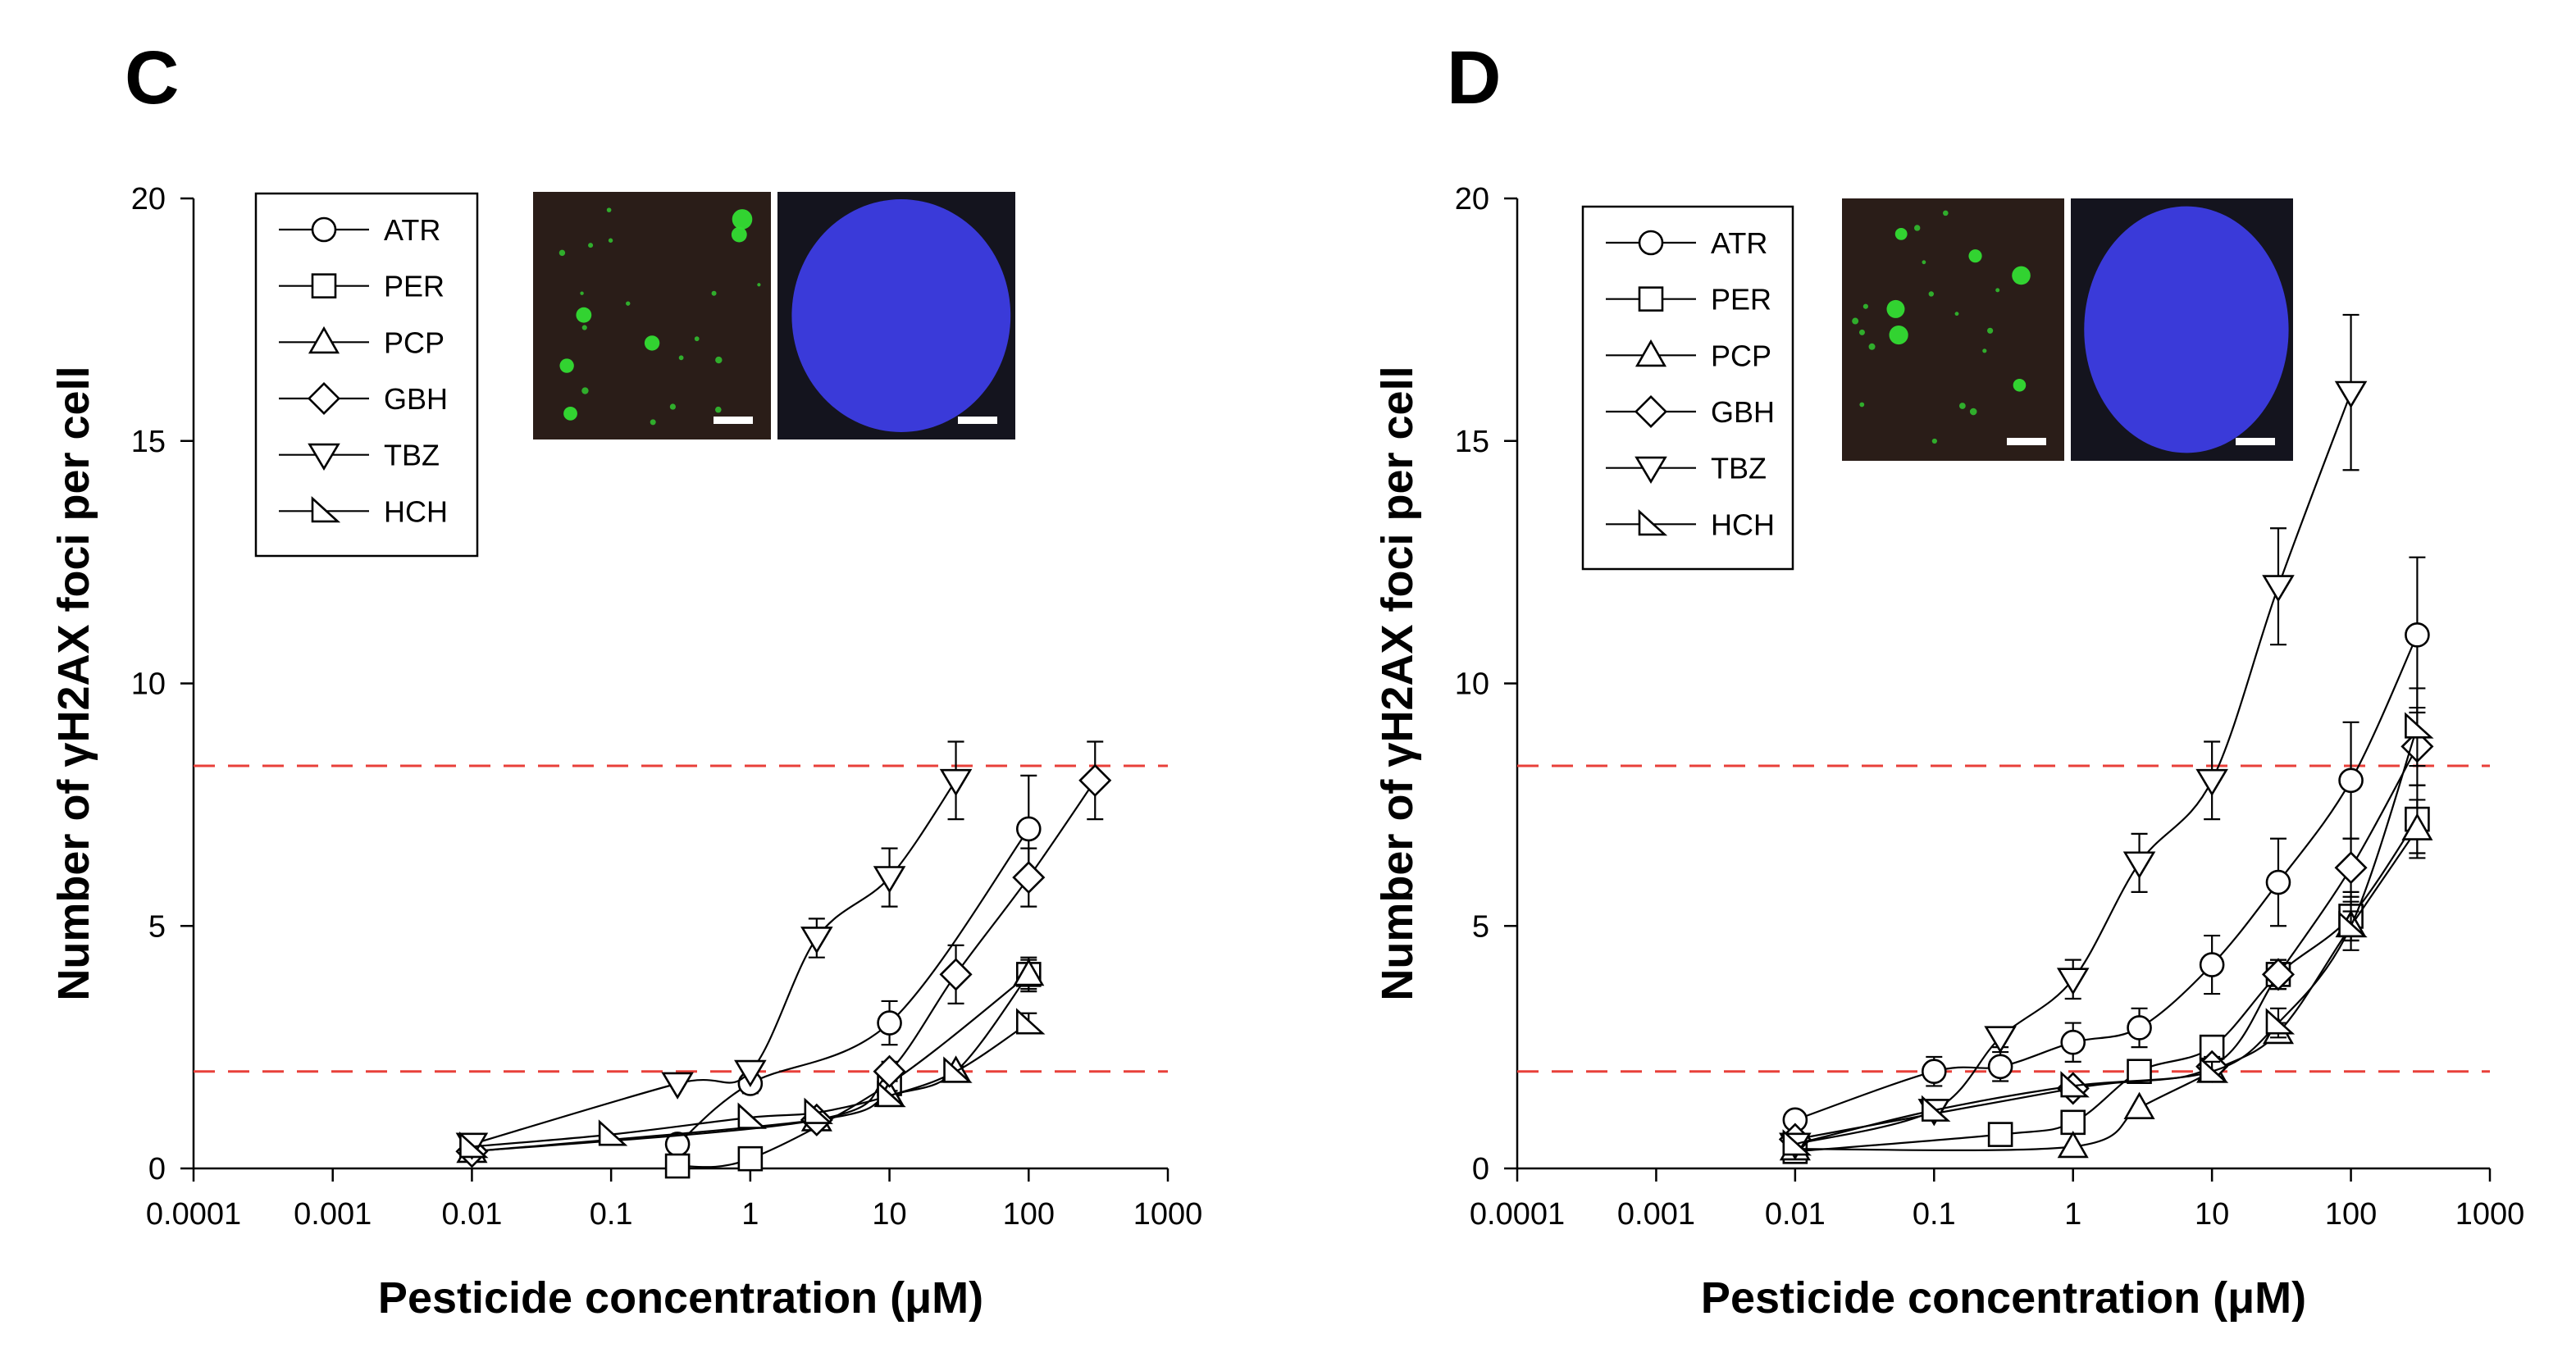 Image resolution: width=2576 pixels, height=1348 pixels. What do you see at coordinates (1480, 1169) in the screenshot?
I see `y-tick-label: 0` at bounding box center [1480, 1169].